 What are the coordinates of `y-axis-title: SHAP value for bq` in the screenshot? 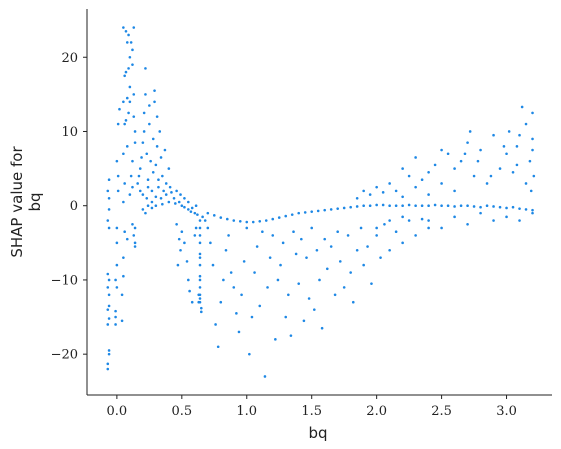 It's located at (26, 202).